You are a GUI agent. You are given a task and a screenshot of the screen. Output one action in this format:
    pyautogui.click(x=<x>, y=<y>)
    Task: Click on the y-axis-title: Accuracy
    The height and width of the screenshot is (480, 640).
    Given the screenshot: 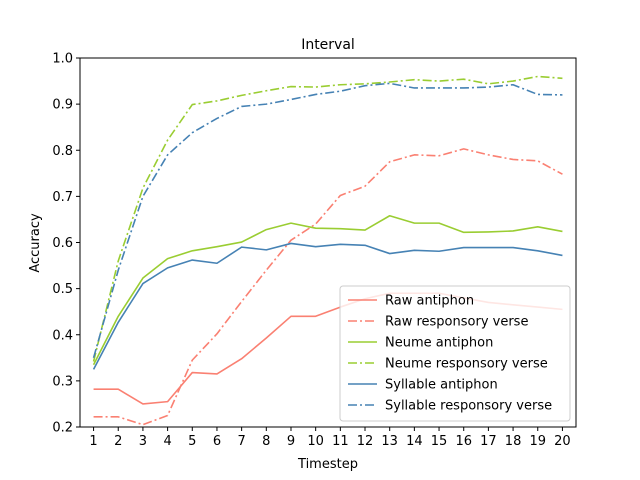 What is the action you would take?
    pyautogui.click(x=35, y=243)
    